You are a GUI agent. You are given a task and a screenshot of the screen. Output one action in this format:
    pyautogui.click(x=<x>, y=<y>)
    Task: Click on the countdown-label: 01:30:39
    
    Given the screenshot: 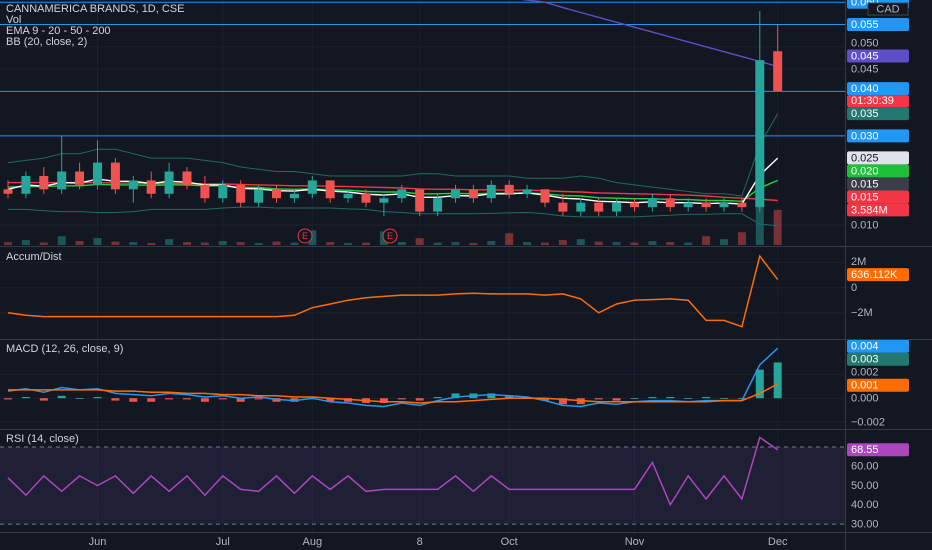 What is the action you would take?
    pyautogui.click(x=872, y=101)
    